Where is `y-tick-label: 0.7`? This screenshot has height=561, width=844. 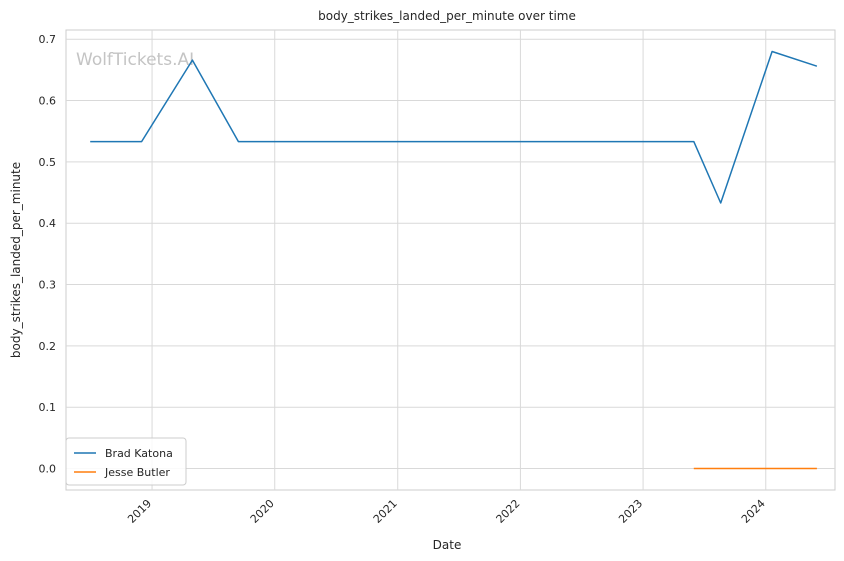
y-tick-label: 0.7 is located at coordinates (48, 39).